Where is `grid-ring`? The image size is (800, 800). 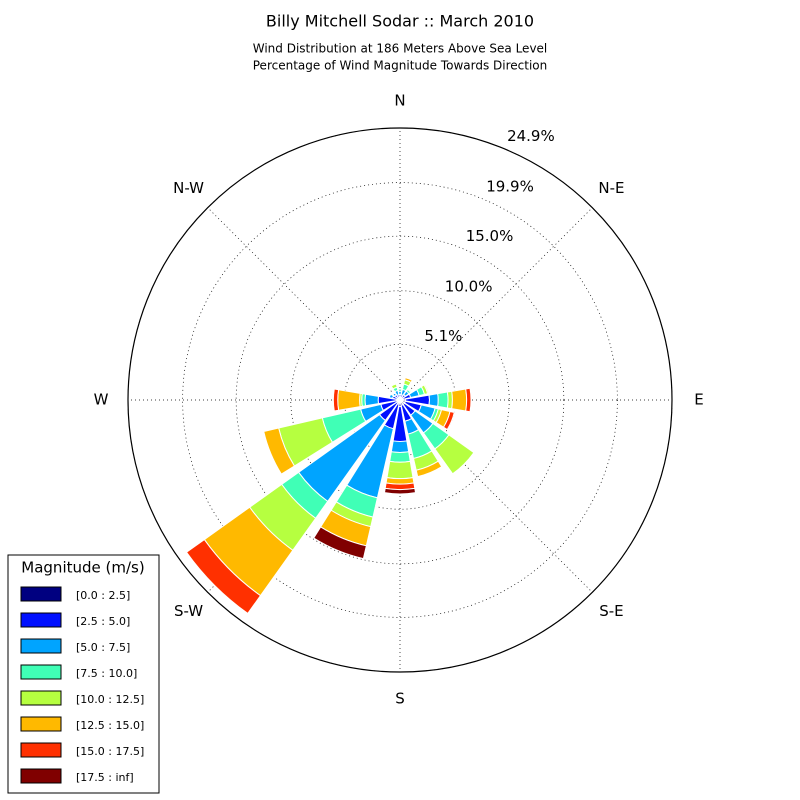
grid-ring is located at coordinates (400, 400).